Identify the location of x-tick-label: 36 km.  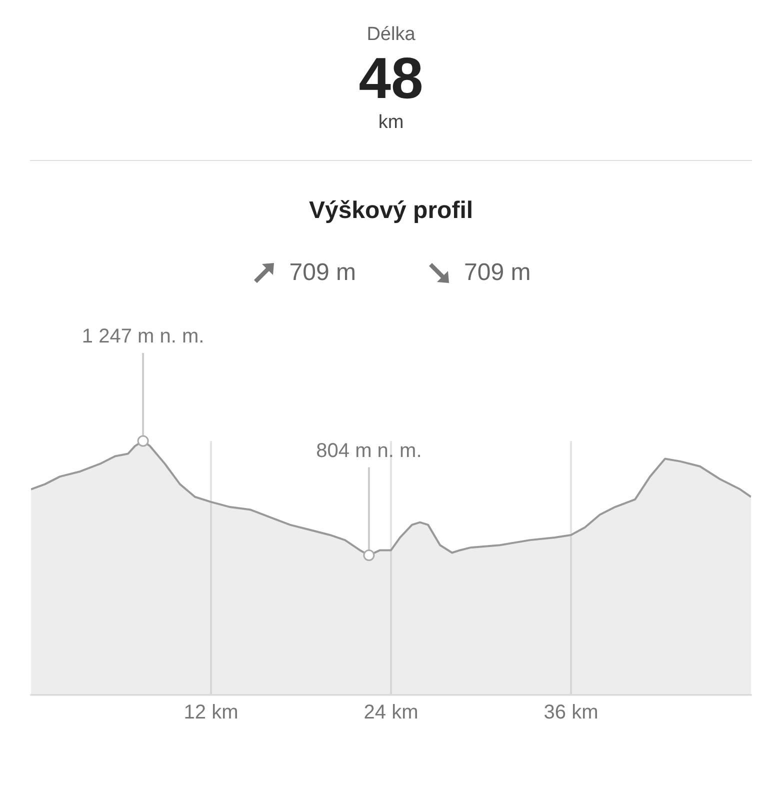
(571, 713).